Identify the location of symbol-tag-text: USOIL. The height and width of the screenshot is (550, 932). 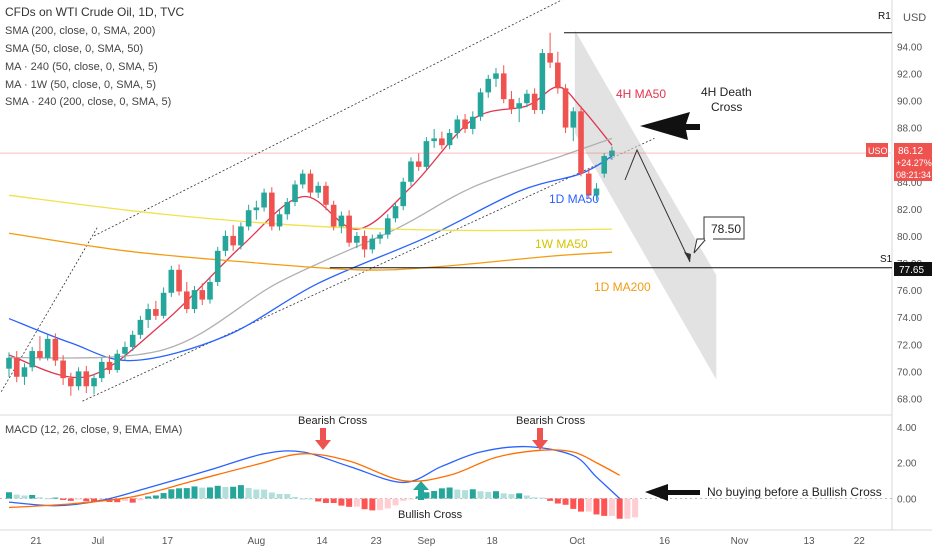
(881, 151).